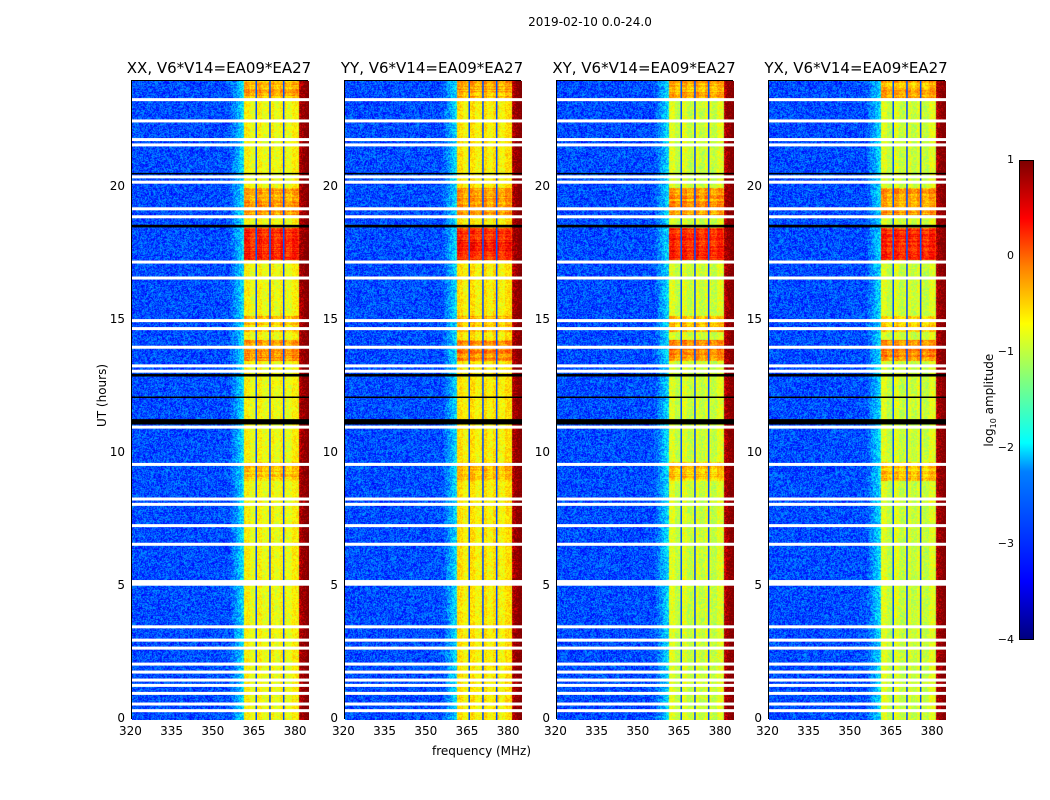 This screenshot has width=1050, height=800. Describe the element at coordinates (1026, 400) in the screenshot. I see `colorbar` at that location.